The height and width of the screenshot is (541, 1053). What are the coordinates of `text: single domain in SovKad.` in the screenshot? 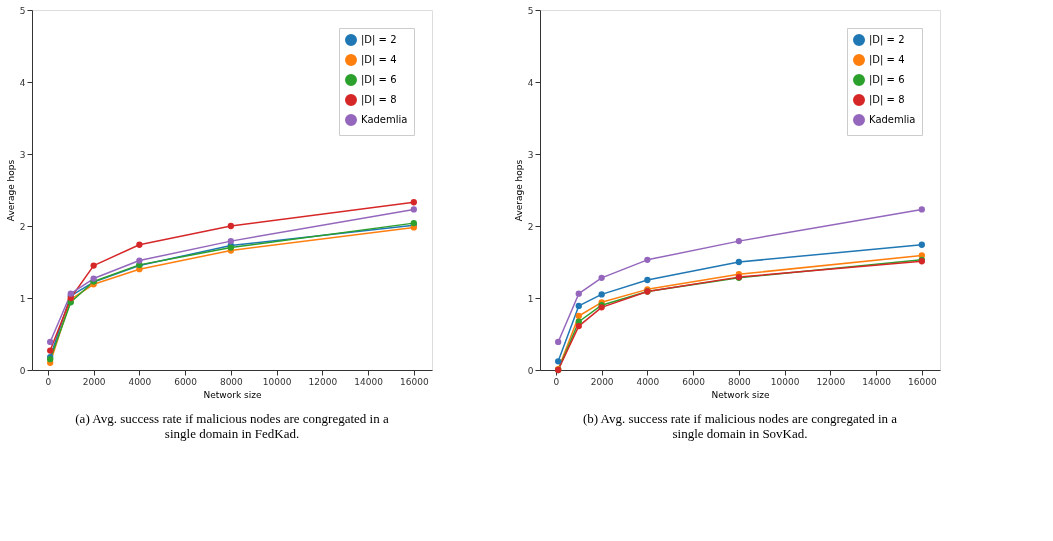 It's located at (740, 433).